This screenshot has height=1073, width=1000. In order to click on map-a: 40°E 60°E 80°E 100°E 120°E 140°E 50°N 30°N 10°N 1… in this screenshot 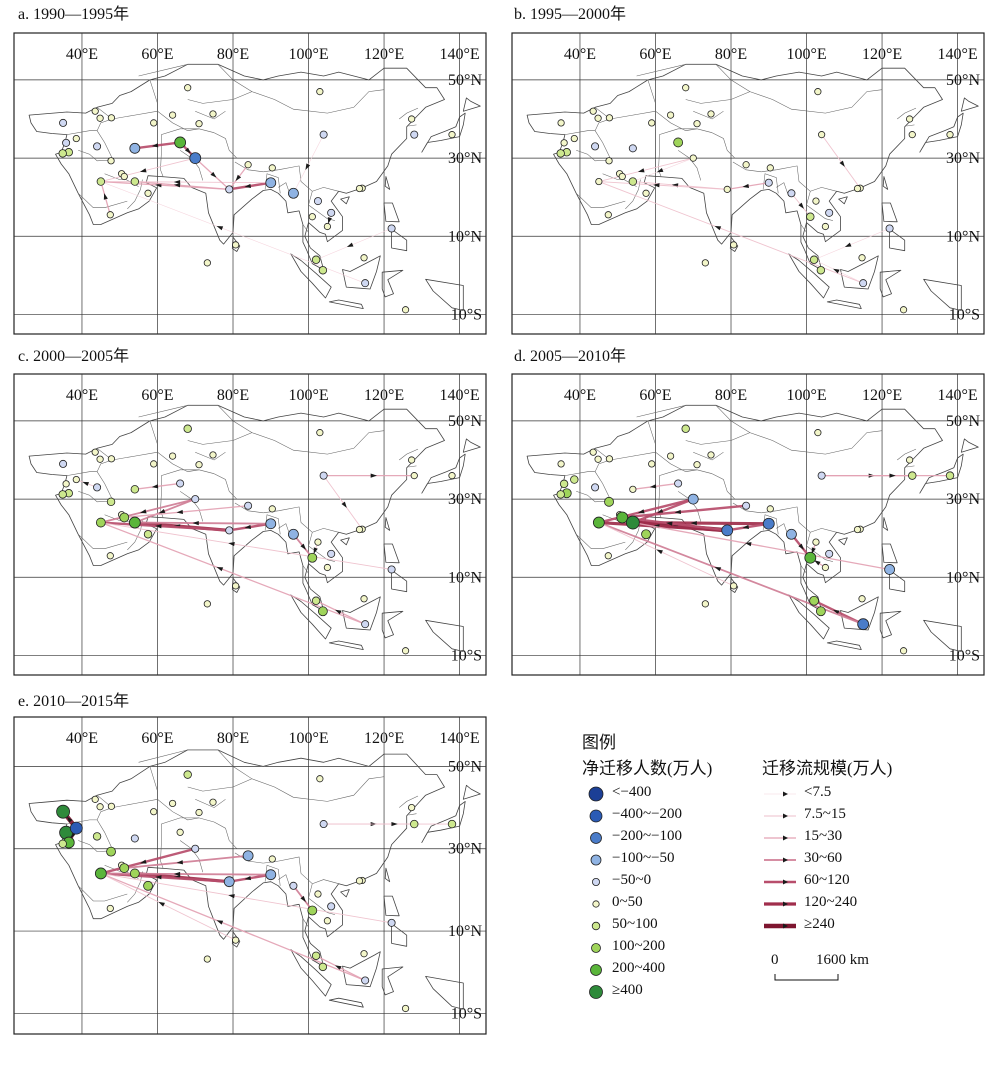, I will do `click(250, 183)`.